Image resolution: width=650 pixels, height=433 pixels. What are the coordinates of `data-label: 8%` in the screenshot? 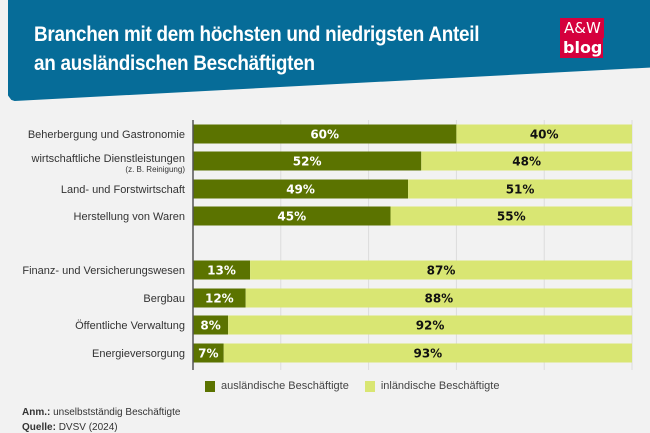 It's located at (210, 326).